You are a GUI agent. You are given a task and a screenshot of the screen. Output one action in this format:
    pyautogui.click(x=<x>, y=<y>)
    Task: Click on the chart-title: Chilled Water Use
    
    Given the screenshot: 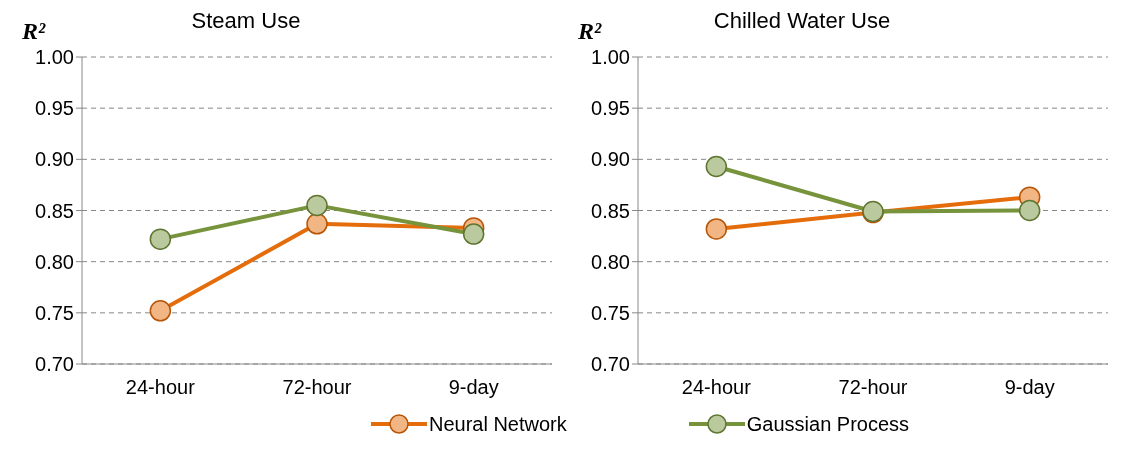 What is the action you would take?
    pyautogui.click(x=802, y=20)
    